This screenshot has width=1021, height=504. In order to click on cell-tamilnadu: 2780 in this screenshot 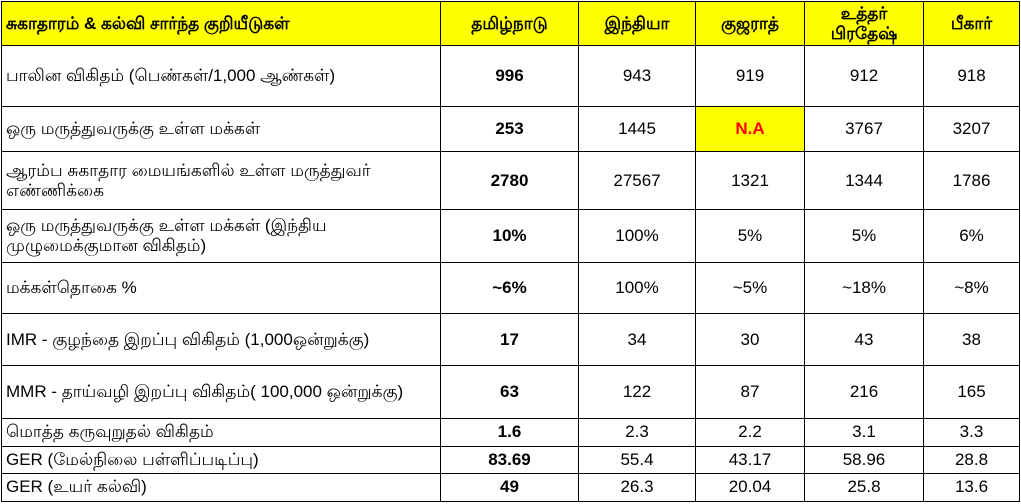, I will do `click(509, 180)`.